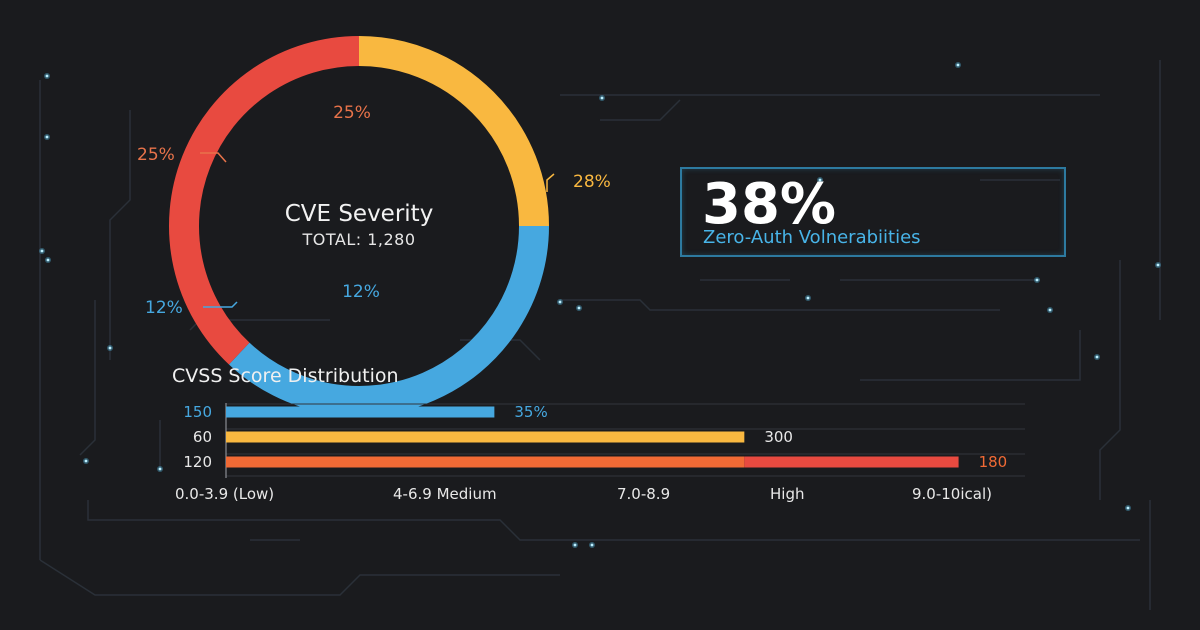 This screenshot has height=630, width=1200. Describe the element at coordinates (220, 304) in the screenshot. I see `donut-label-bottom-leader` at that location.